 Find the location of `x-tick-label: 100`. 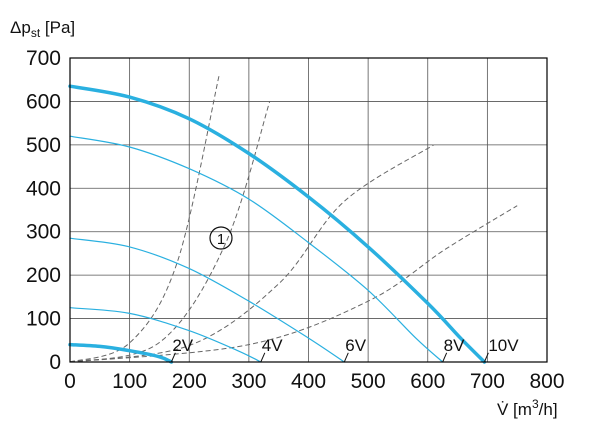

x-tick-label: 100 is located at coordinates (129, 381).